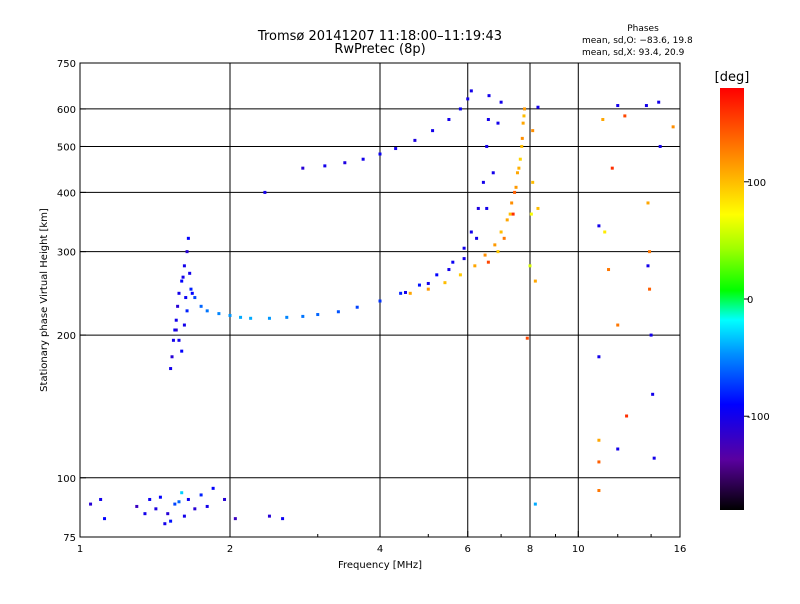 The height and width of the screenshot is (604, 800). I want to click on x-tick-label: 10, so click(578, 549).